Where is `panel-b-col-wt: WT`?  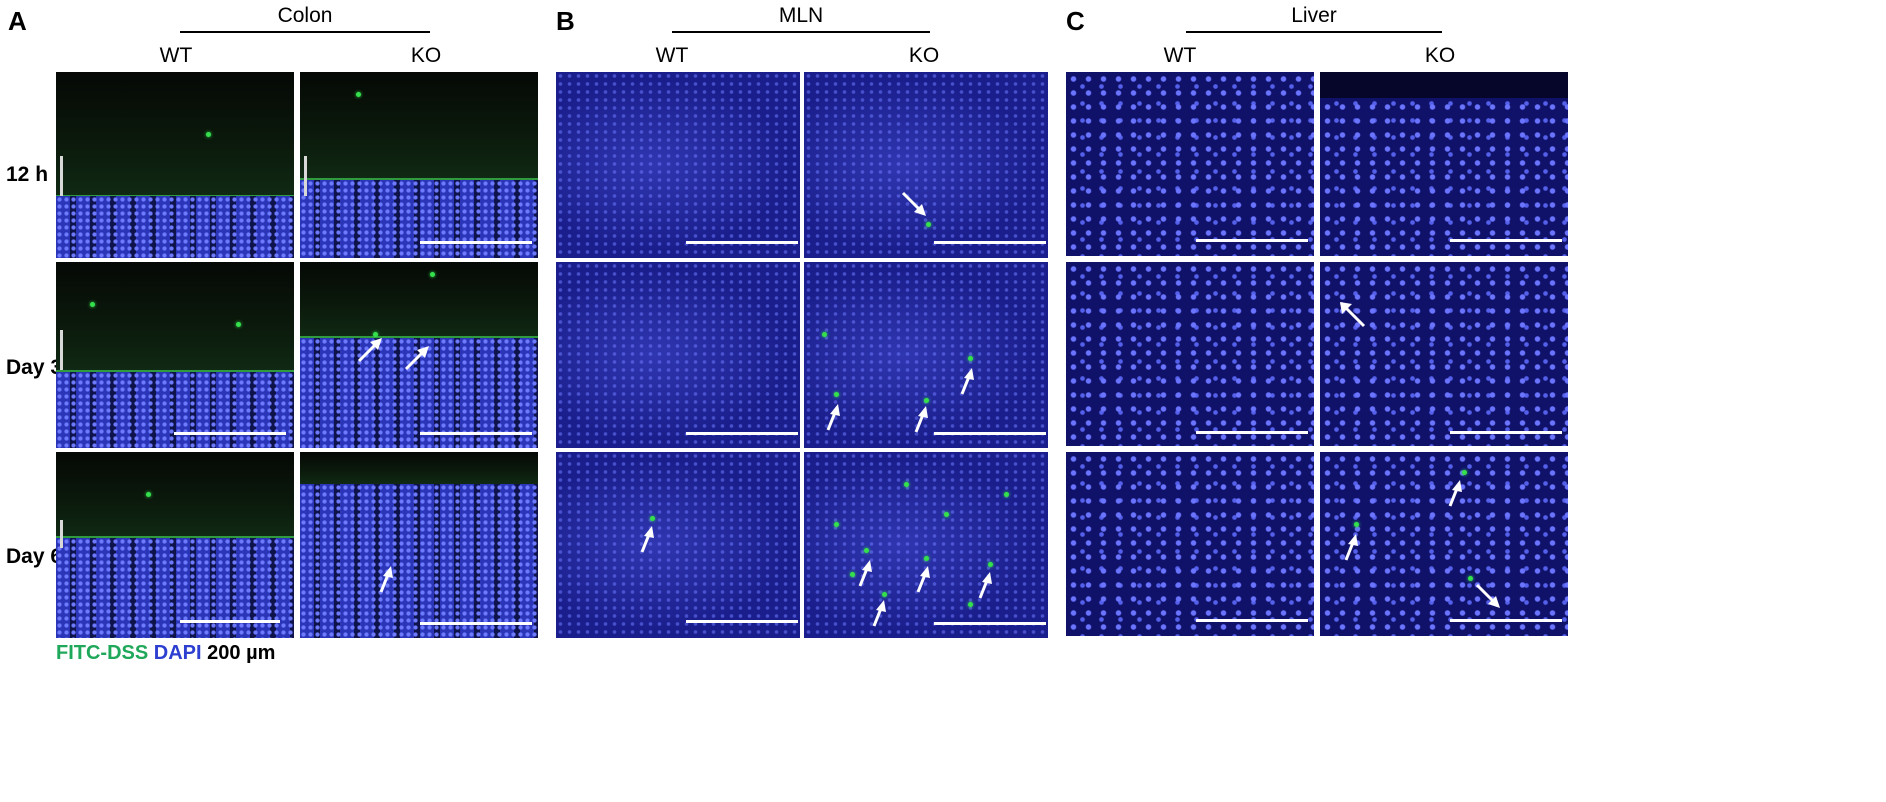
panel-b-col-wt: WT is located at coordinates (672, 55).